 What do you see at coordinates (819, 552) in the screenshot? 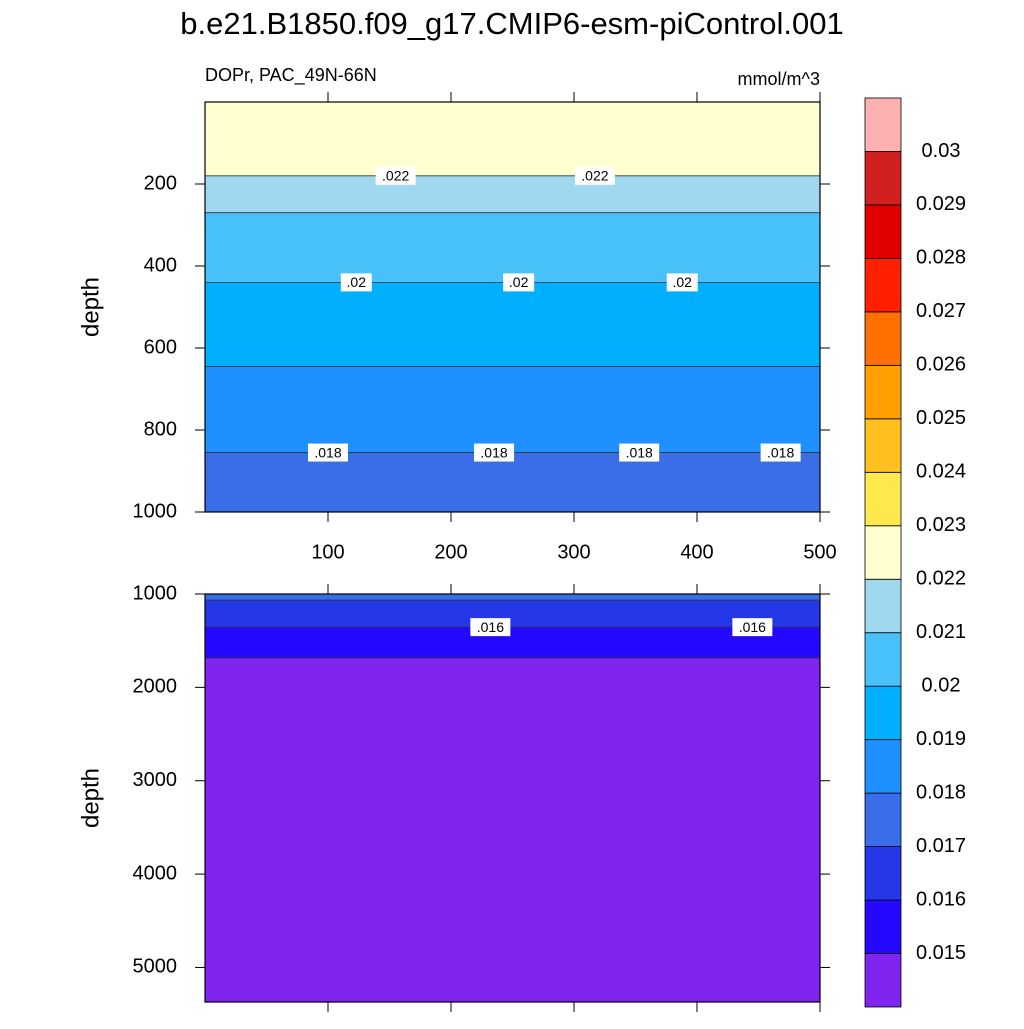
I see `x-tick-label: 500` at bounding box center [819, 552].